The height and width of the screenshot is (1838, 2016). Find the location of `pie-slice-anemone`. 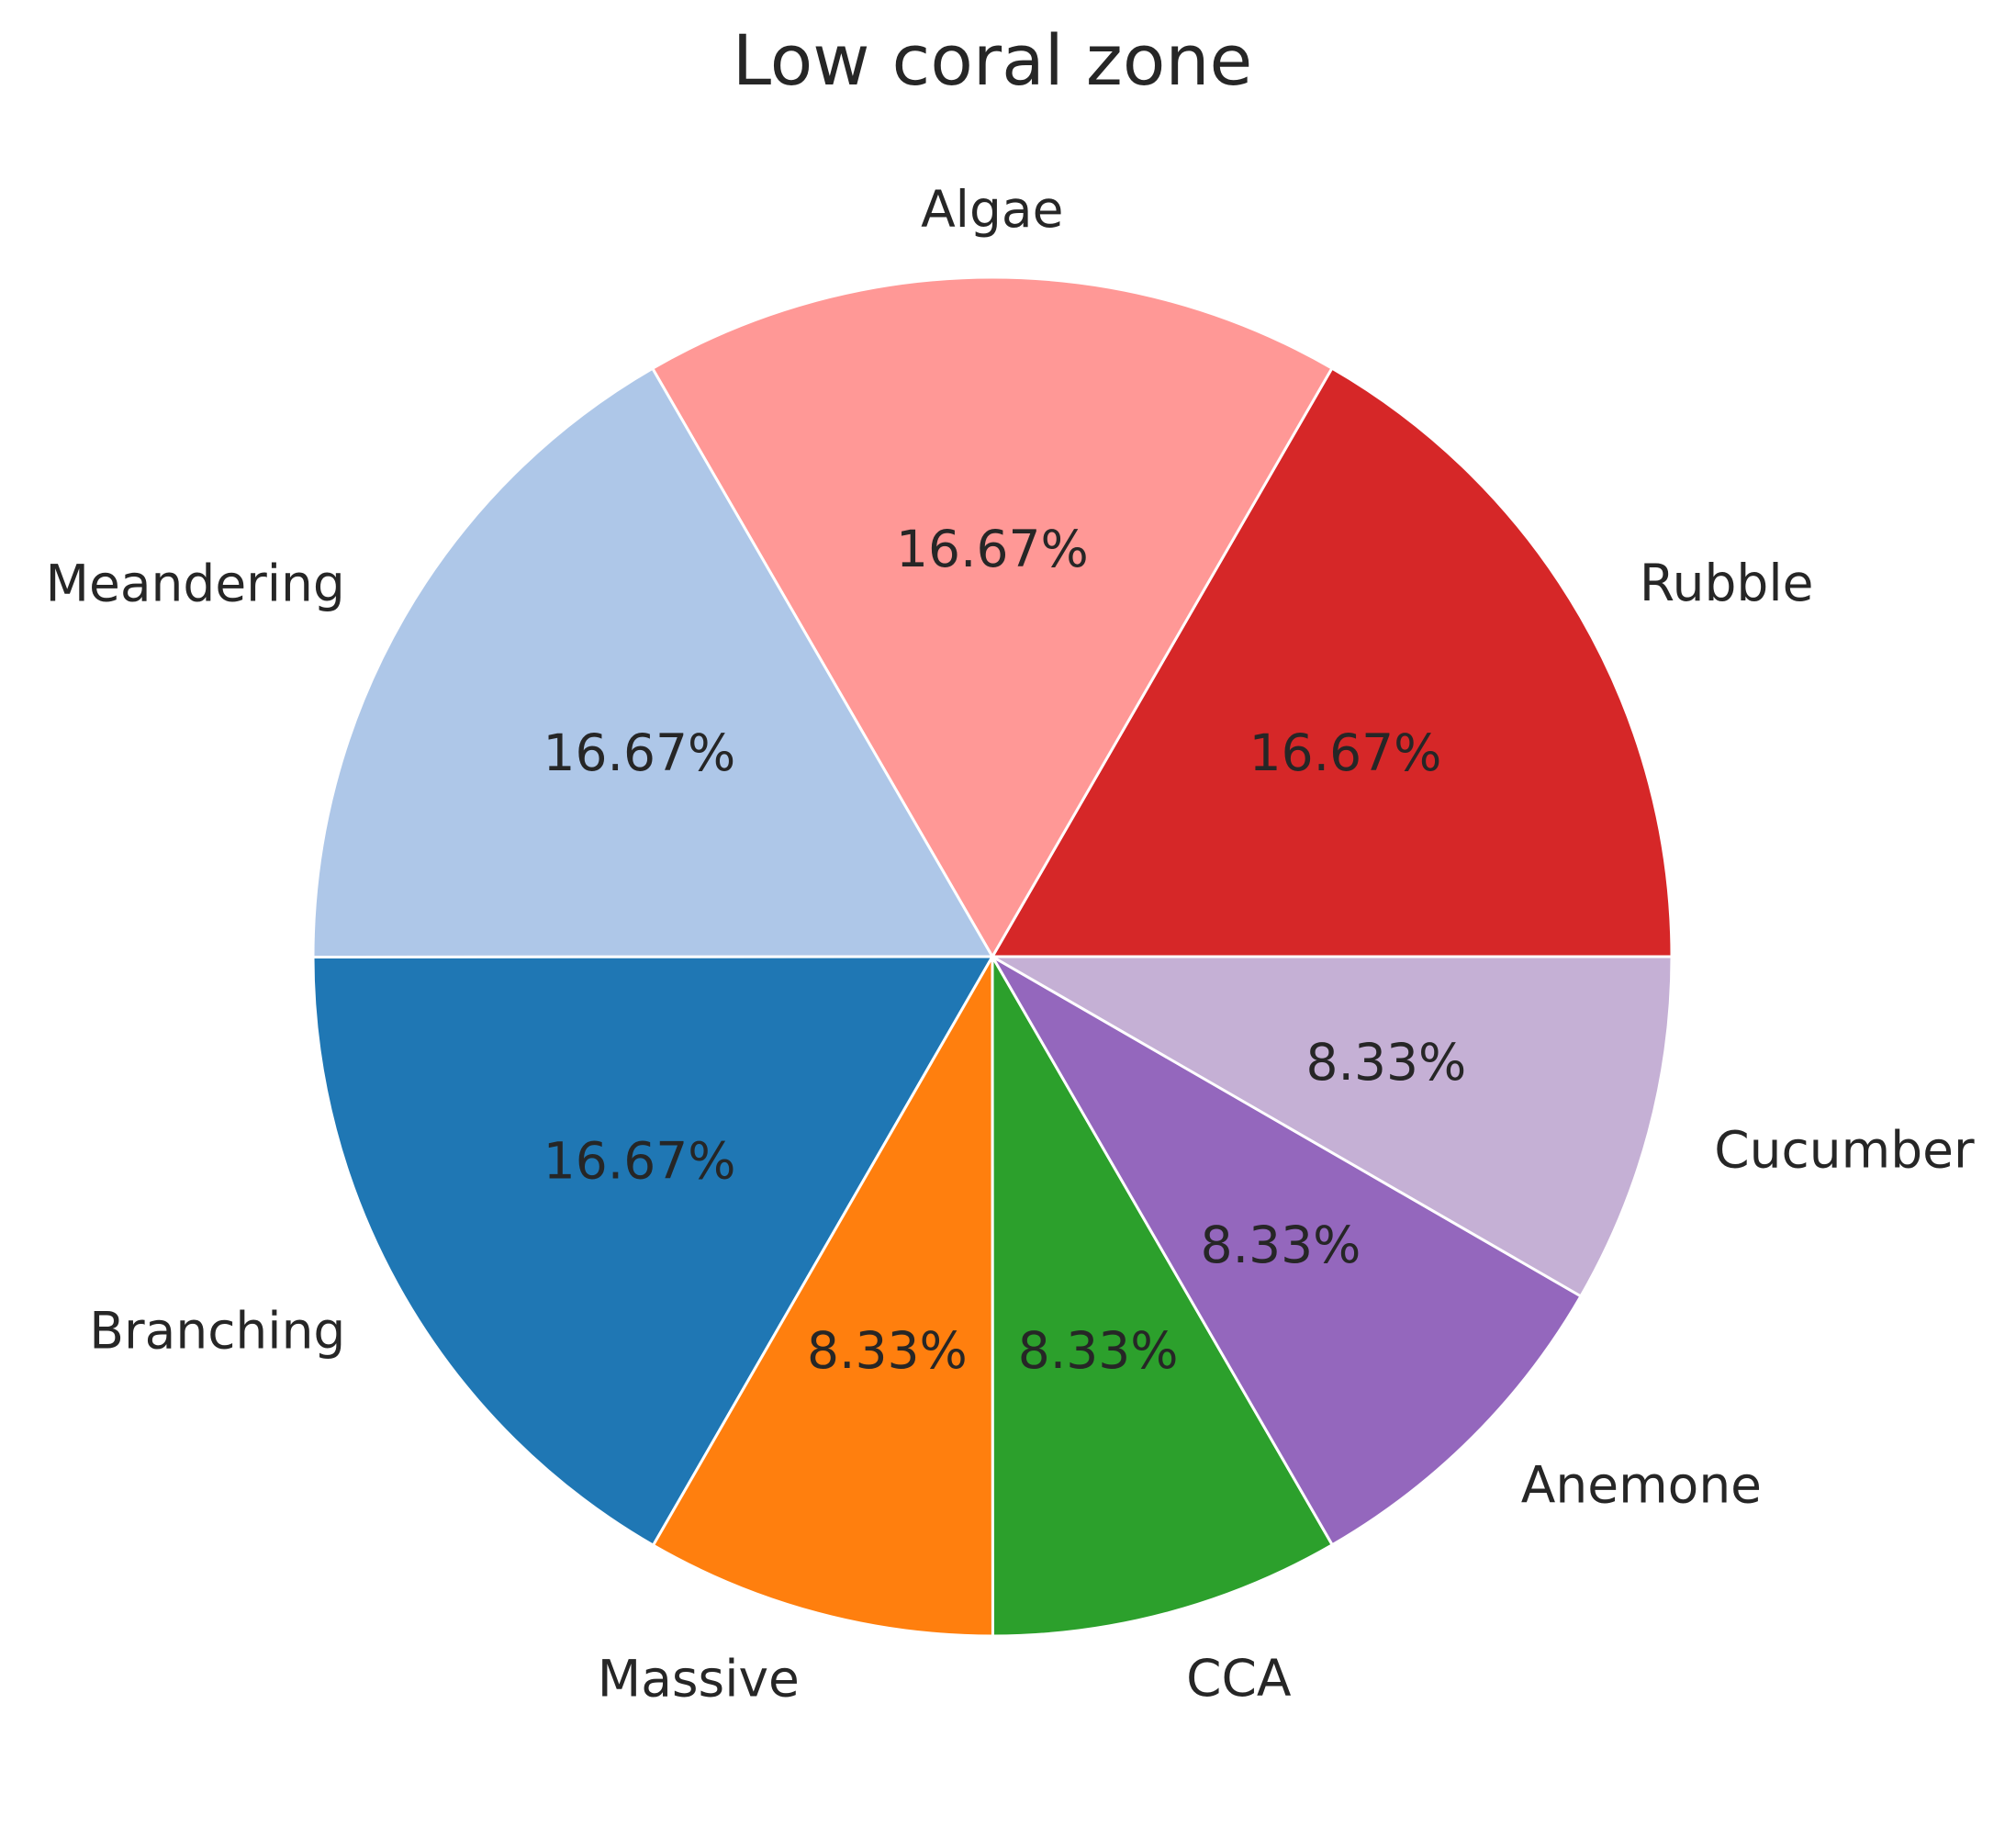

pie-slice-anemone is located at coordinates (1287, 1251).